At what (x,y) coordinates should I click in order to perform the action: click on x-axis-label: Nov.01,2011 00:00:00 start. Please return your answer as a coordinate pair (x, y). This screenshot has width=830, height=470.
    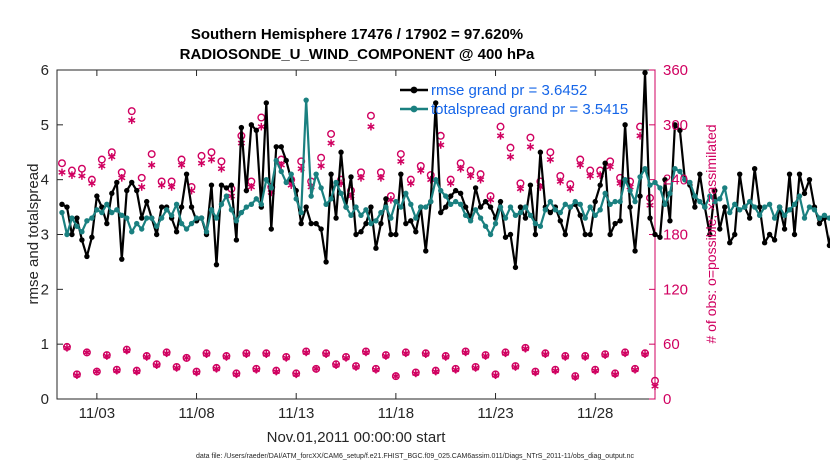
    Looking at the image, I should click on (357, 437).